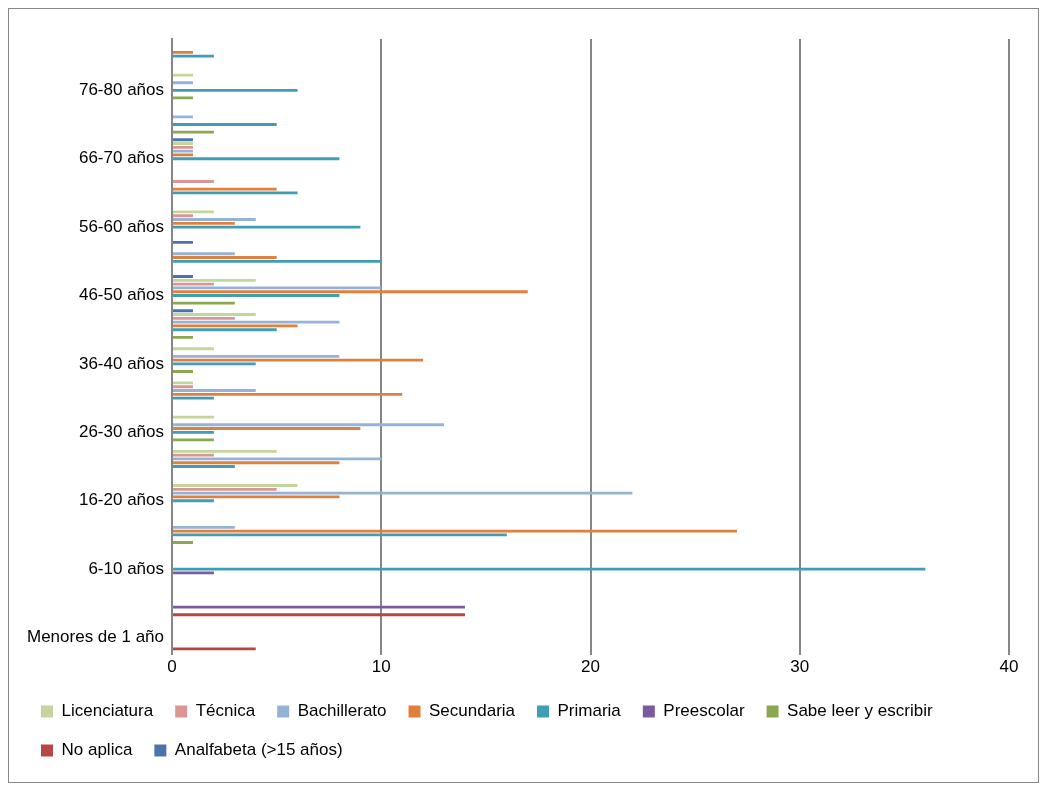  What do you see at coordinates (121, 431) in the screenshot?
I see `y-tick-label: 26-30 años` at bounding box center [121, 431].